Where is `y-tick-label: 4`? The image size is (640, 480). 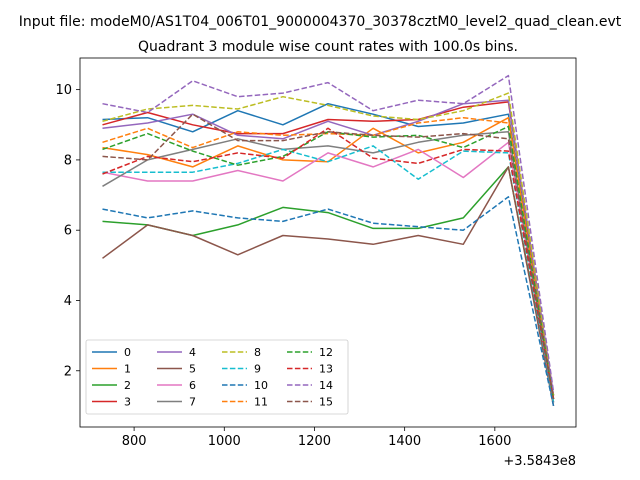
y-tick-label: 4 is located at coordinates (68, 301).